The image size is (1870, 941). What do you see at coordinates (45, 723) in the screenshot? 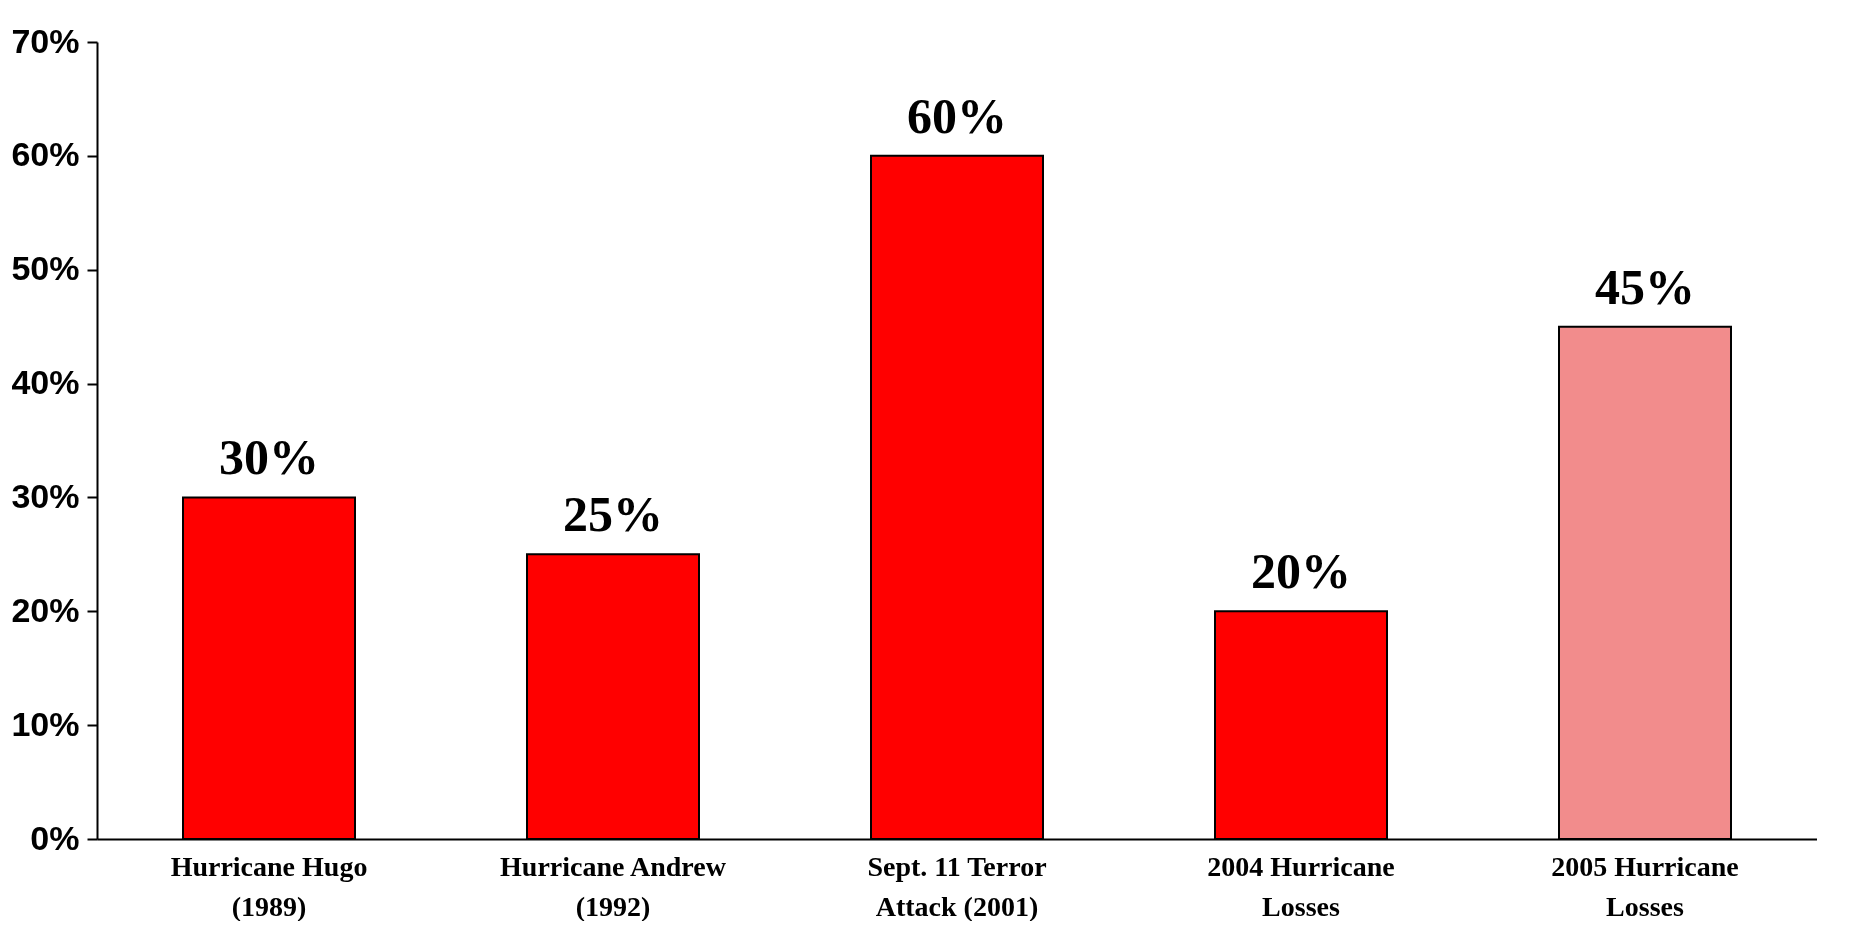
I see `y-tick-label: 10%` at bounding box center [45, 723].